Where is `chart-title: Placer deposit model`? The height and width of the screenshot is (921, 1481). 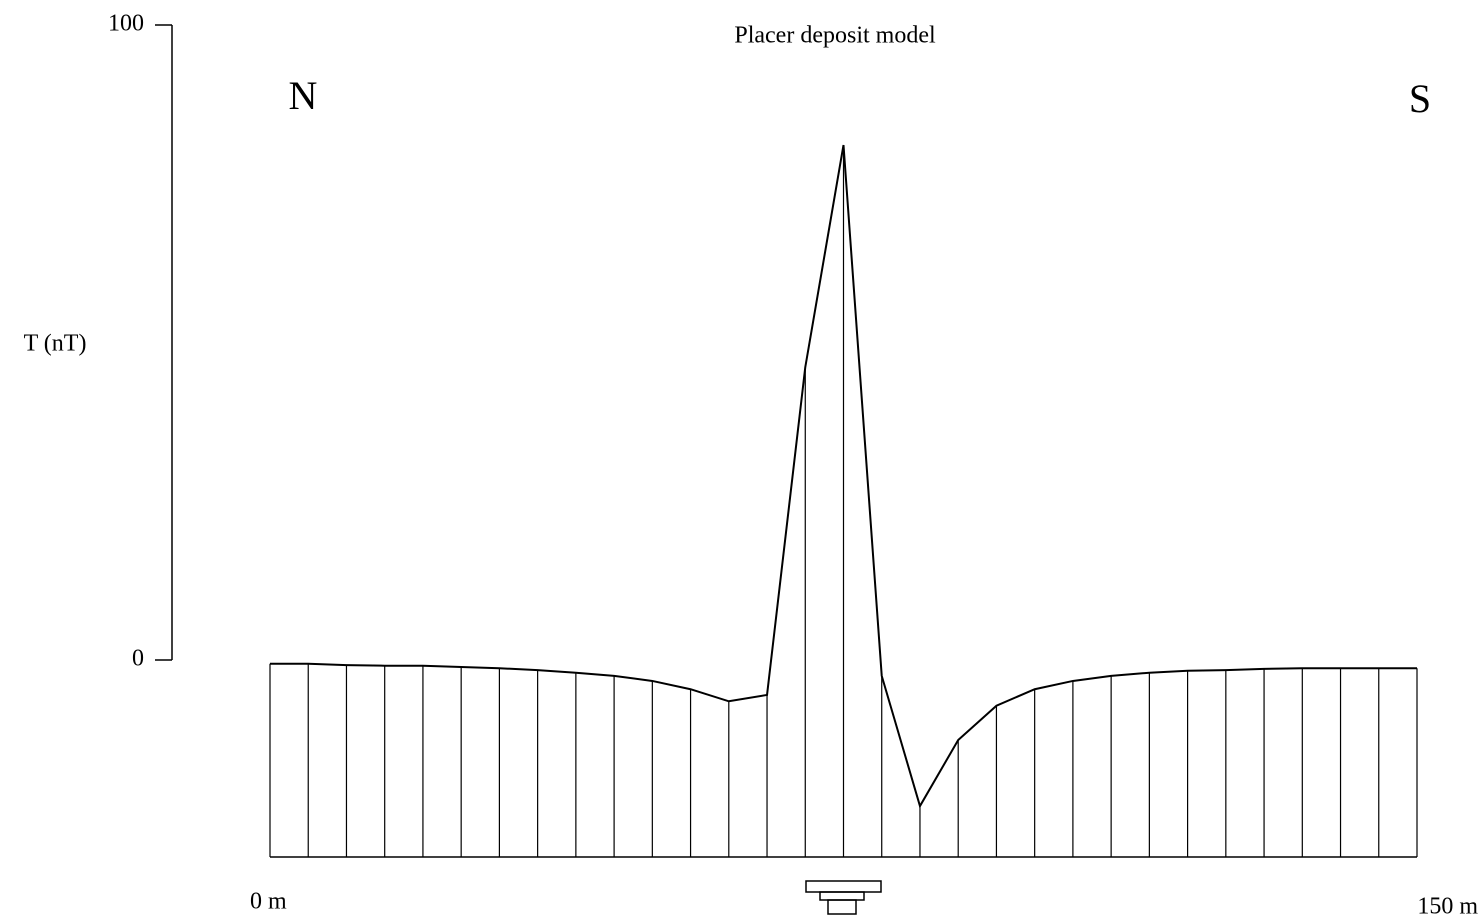 chart-title: Placer deposit model is located at coordinates (835, 36).